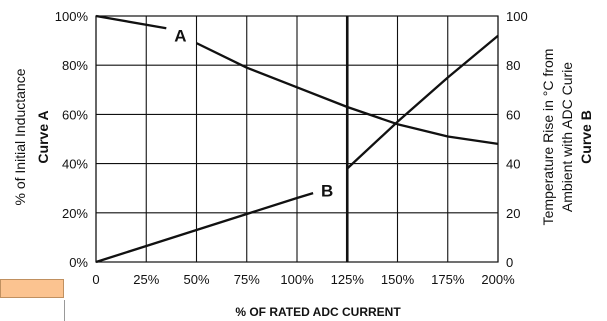 The height and width of the screenshot is (321, 607). Describe the element at coordinates (448, 279) in the screenshot. I see `x-tick-label: 175%` at that location.